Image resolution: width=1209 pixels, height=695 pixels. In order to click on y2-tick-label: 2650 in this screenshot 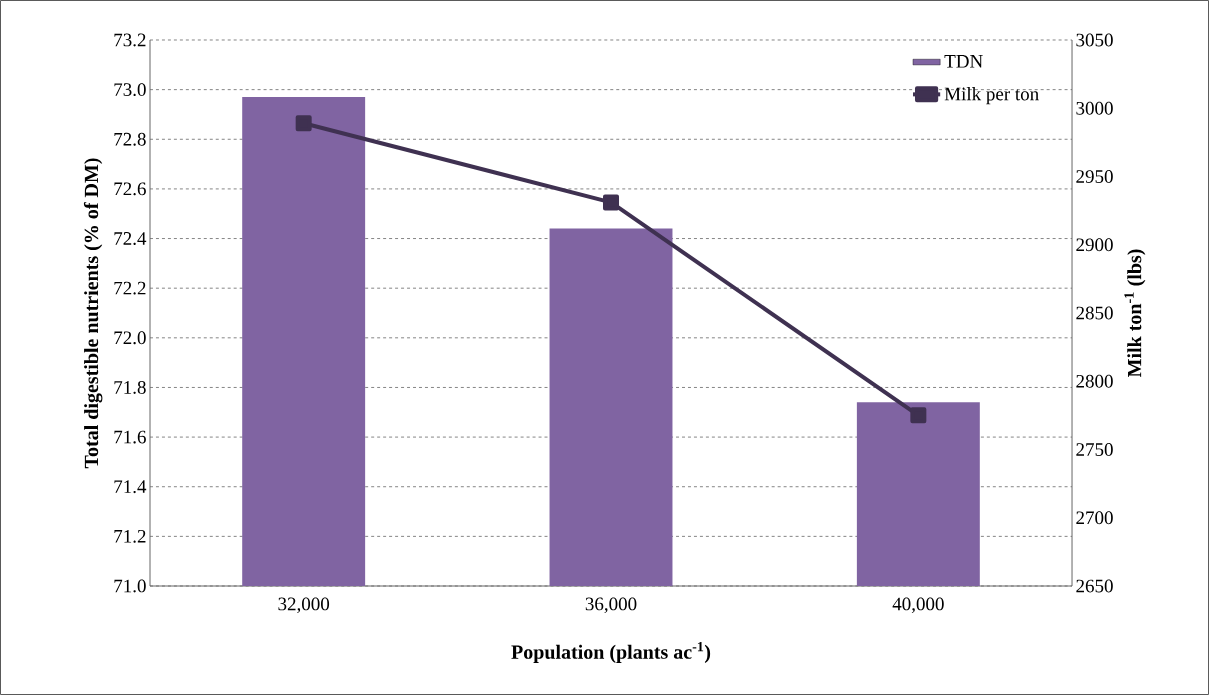, I will do `click(1094, 586)`.